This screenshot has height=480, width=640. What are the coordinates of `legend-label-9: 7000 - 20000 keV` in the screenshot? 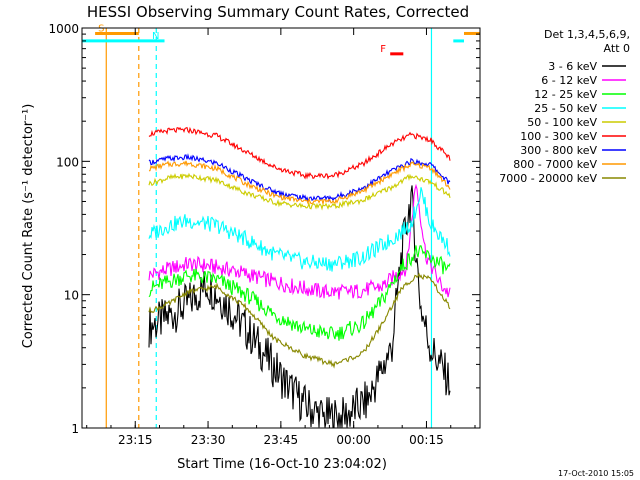 It's located at (548, 178).